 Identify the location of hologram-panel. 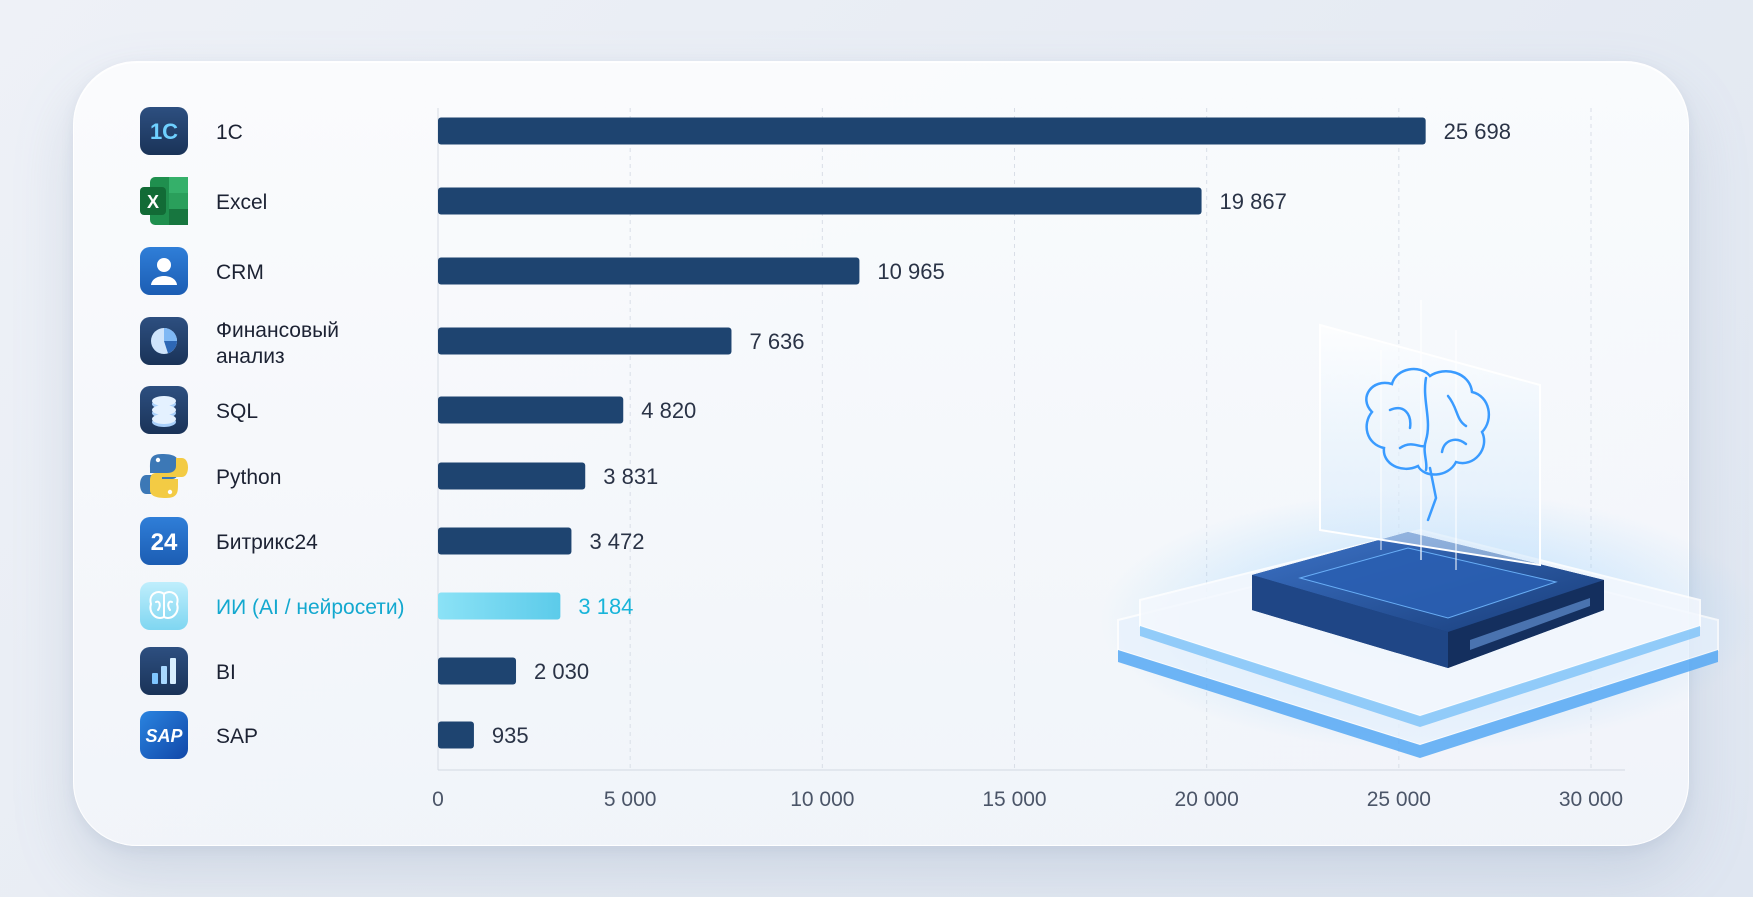
(1430, 435).